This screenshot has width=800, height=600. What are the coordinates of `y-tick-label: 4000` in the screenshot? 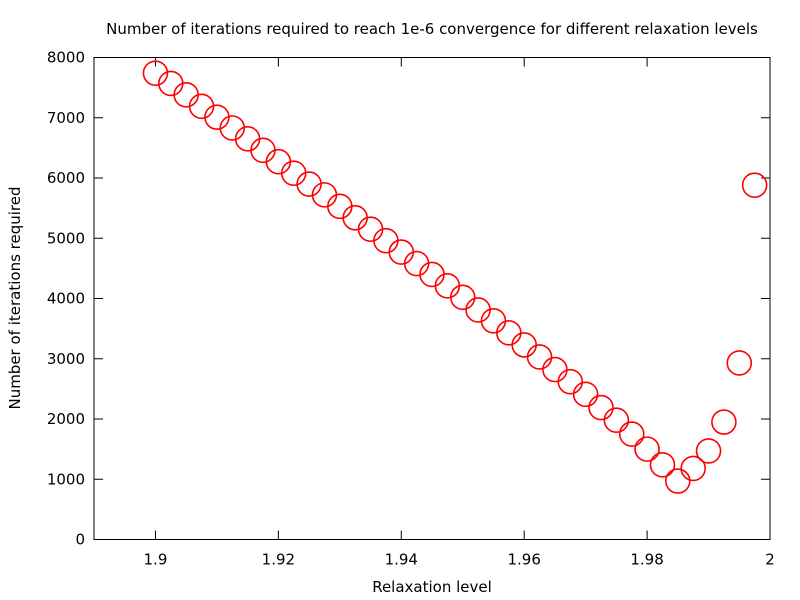 It's located at (66, 299).